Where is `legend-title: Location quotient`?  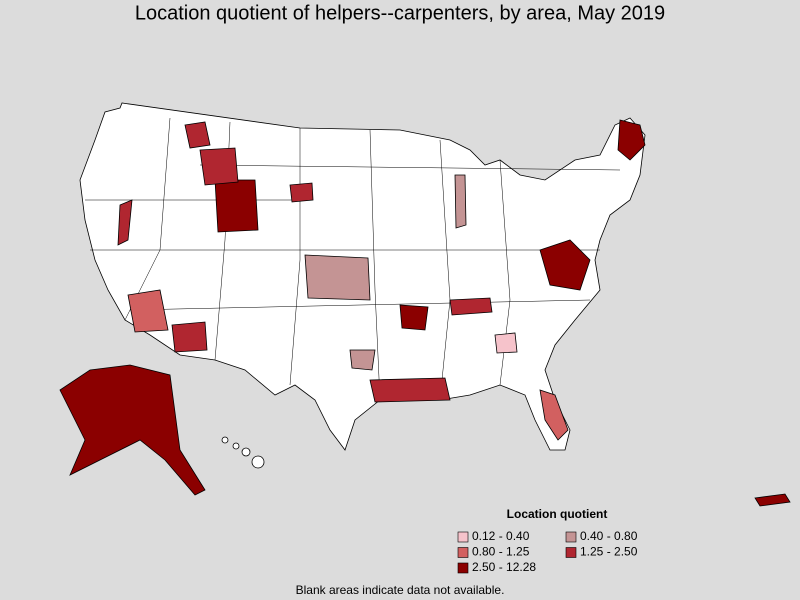
legend-title: Location quotient is located at coordinates (557, 514).